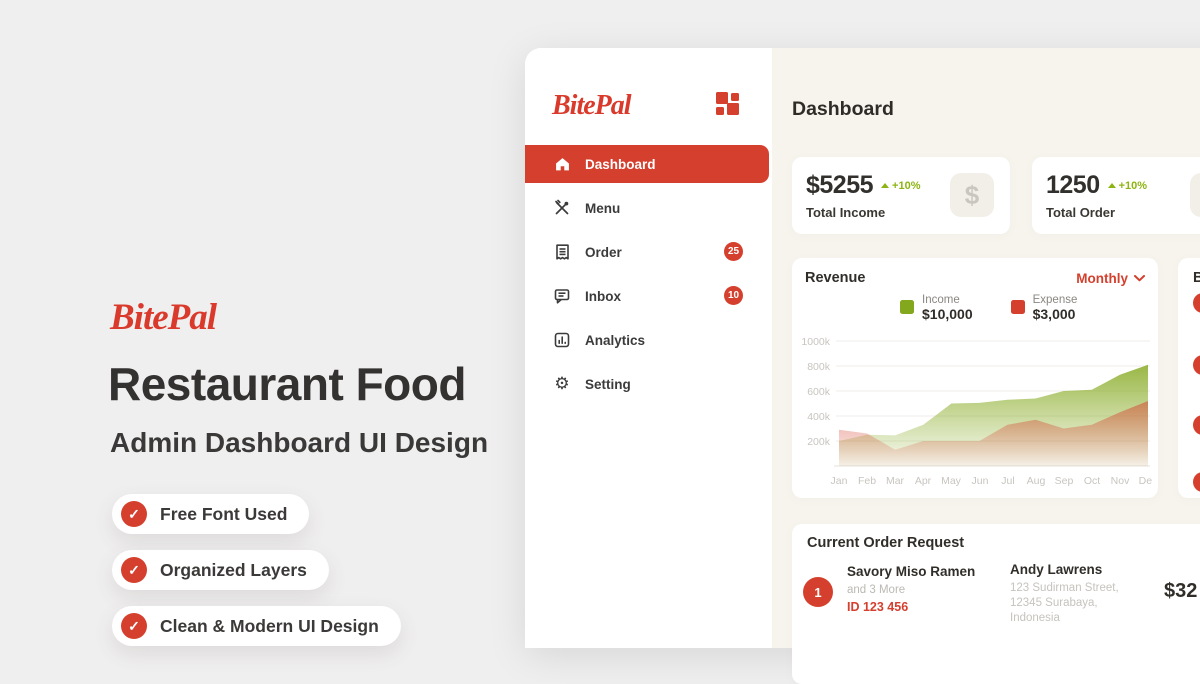 This screenshot has width=1200, height=684. Describe the element at coordinates (819, 417) in the screenshot. I see `svg-text: 400k` at that location.